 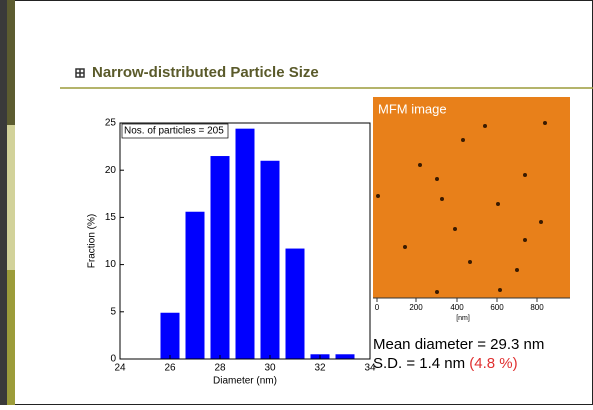 What do you see at coordinates (111, 170) in the screenshot?
I see `y-tick-label: 20` at bounding box center [111, 170].